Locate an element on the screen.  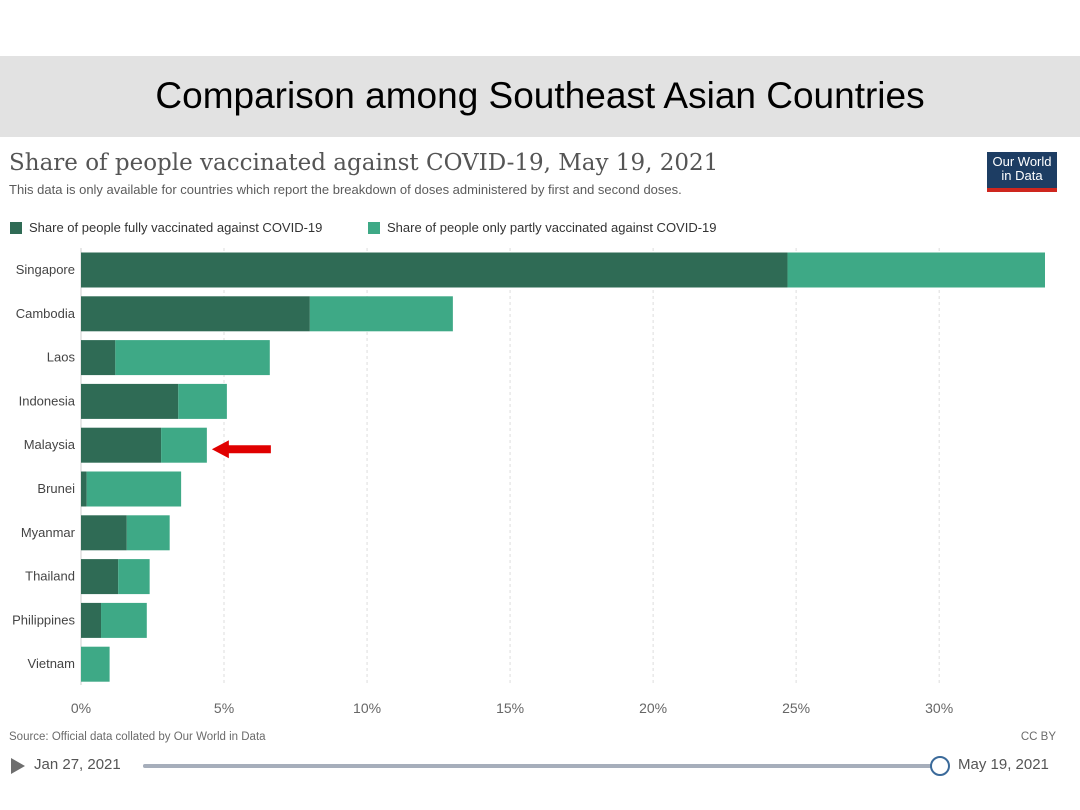
category-label: Indonesia is located at coordinates (47, 400).